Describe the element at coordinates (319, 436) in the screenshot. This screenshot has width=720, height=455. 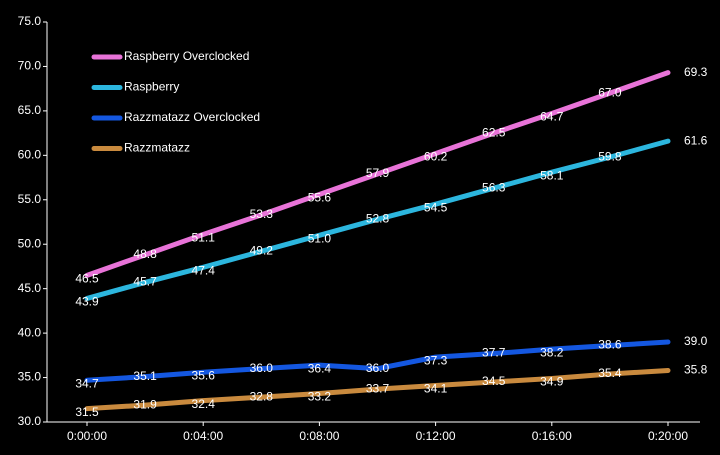
I see `x-tick-label: 0:08:00` at that location.